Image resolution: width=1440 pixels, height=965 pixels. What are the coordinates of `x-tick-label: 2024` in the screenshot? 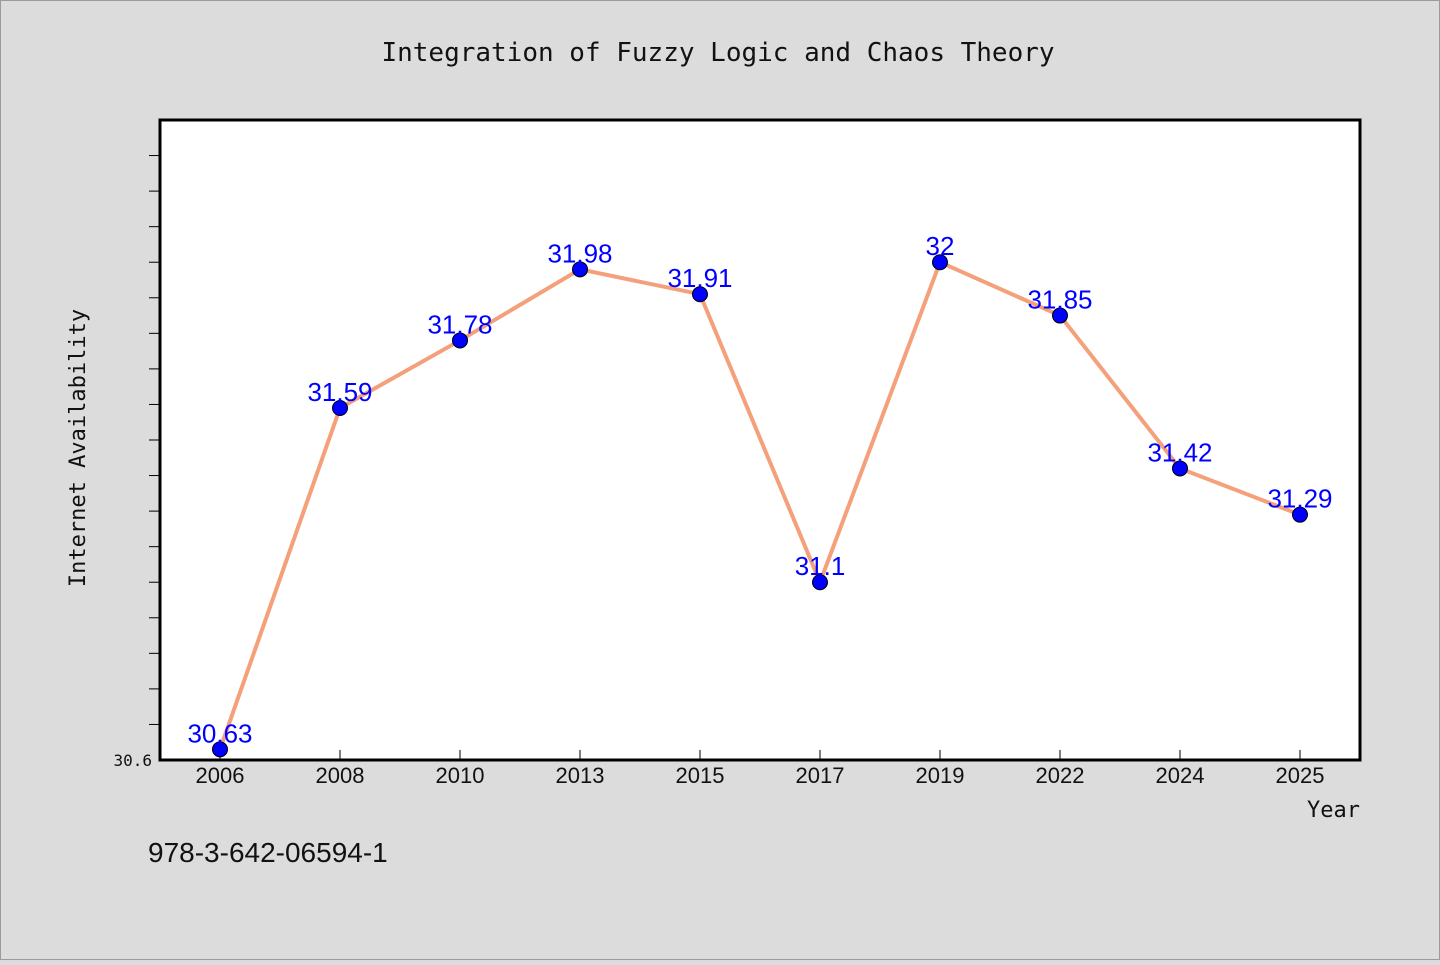 It's located at (1180, 775).